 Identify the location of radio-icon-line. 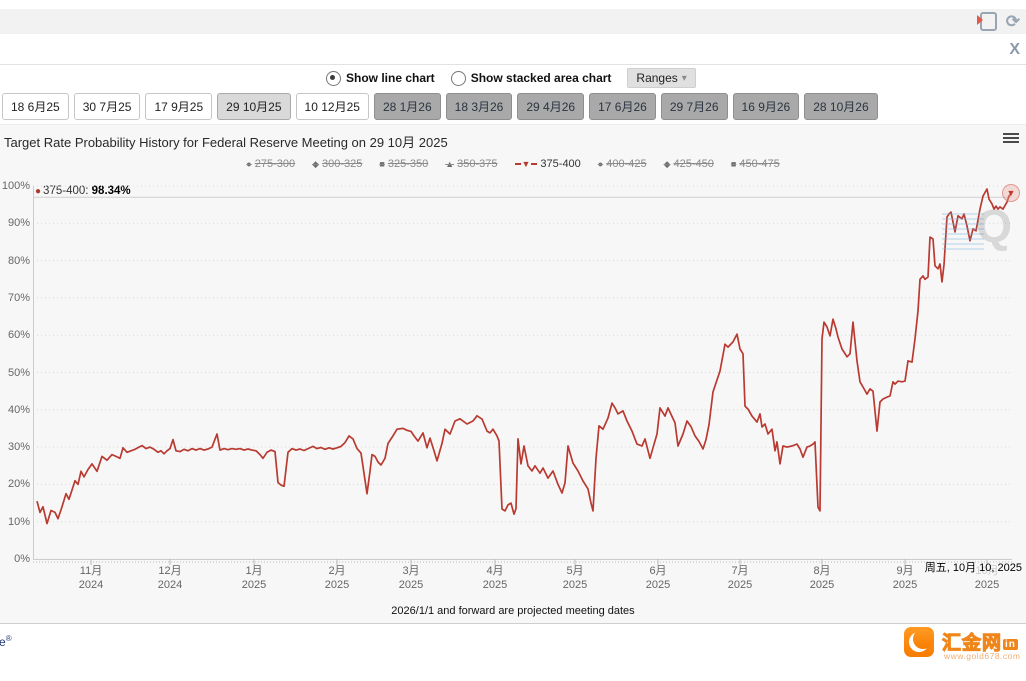
(333, 78).